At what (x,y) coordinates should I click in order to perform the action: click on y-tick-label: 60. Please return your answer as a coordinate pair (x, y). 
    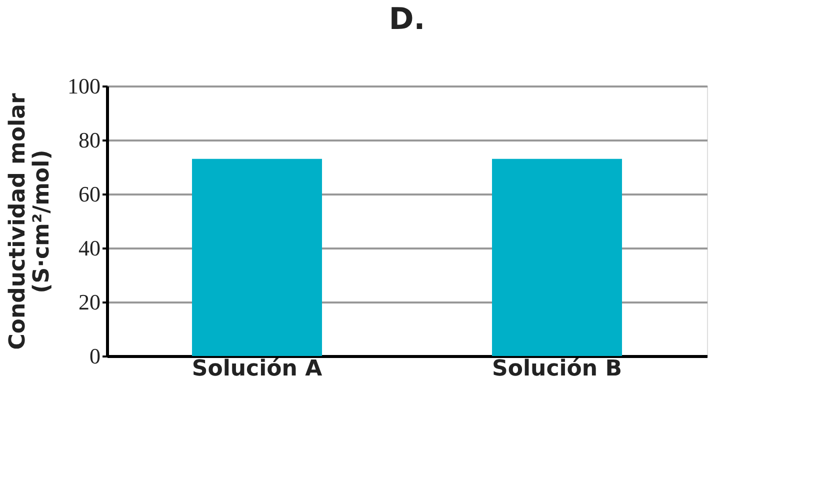
    Looking at the image, I should click on (89, 194).